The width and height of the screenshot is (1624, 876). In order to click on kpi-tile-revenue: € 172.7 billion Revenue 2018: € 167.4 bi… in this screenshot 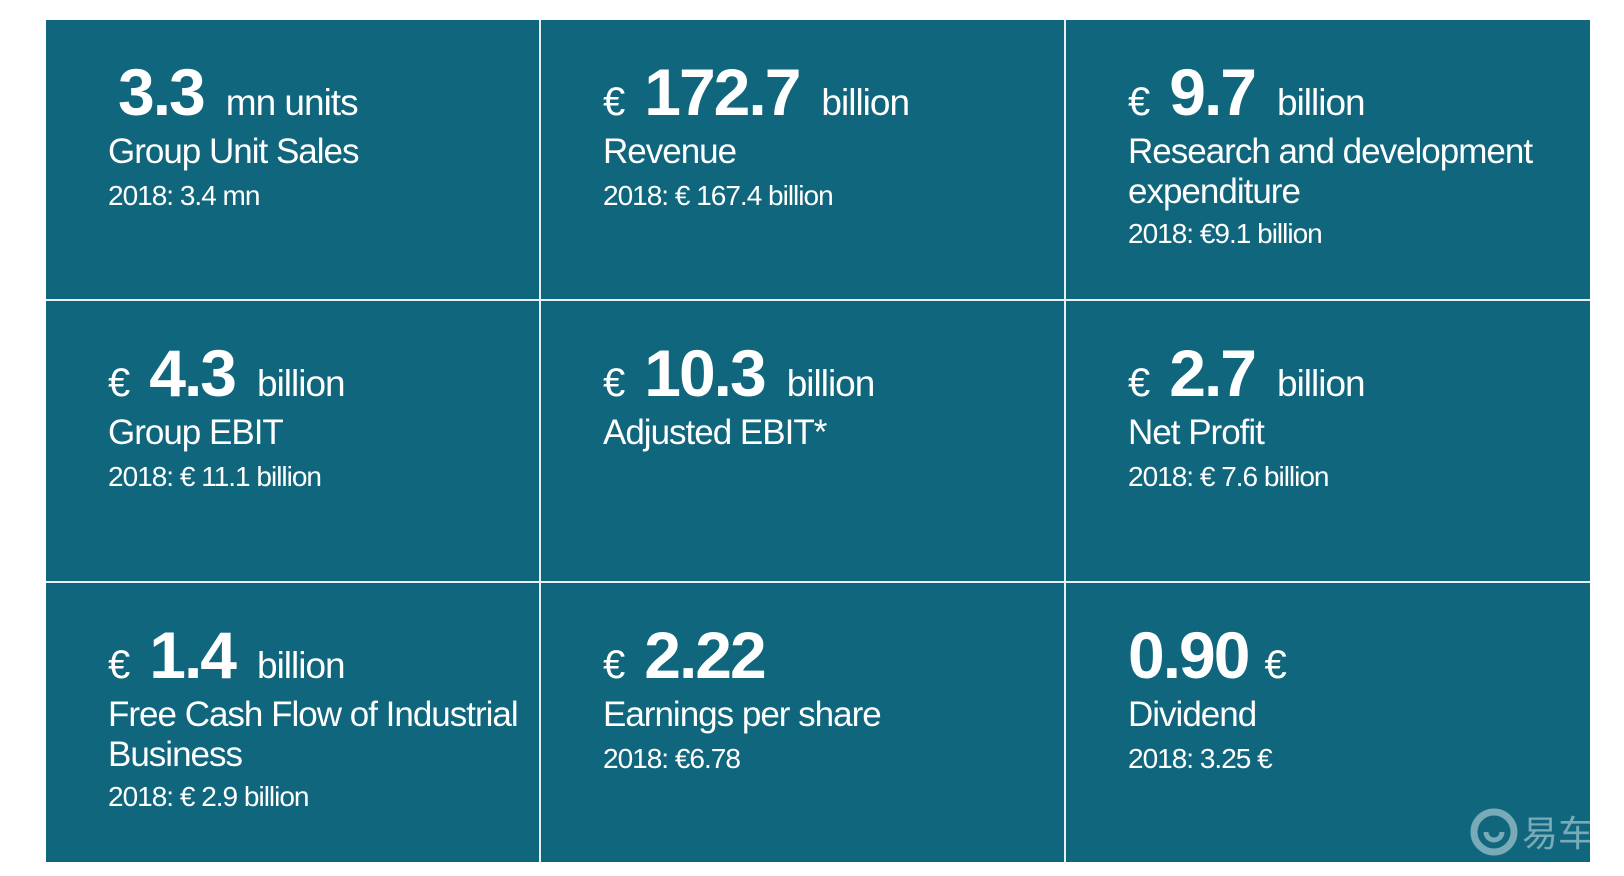, I will do `click(802, 159)`.